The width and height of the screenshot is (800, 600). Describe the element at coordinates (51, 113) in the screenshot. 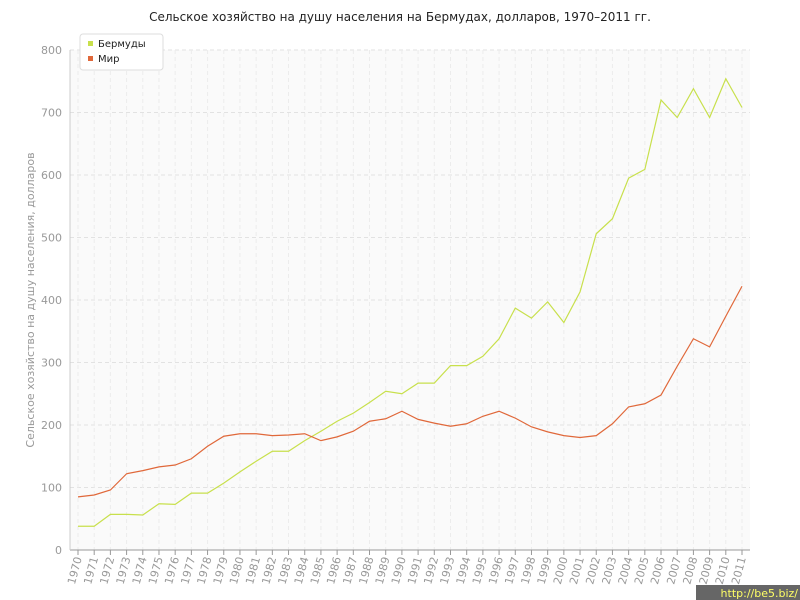

I see `y-tick-label: 700` at that location.